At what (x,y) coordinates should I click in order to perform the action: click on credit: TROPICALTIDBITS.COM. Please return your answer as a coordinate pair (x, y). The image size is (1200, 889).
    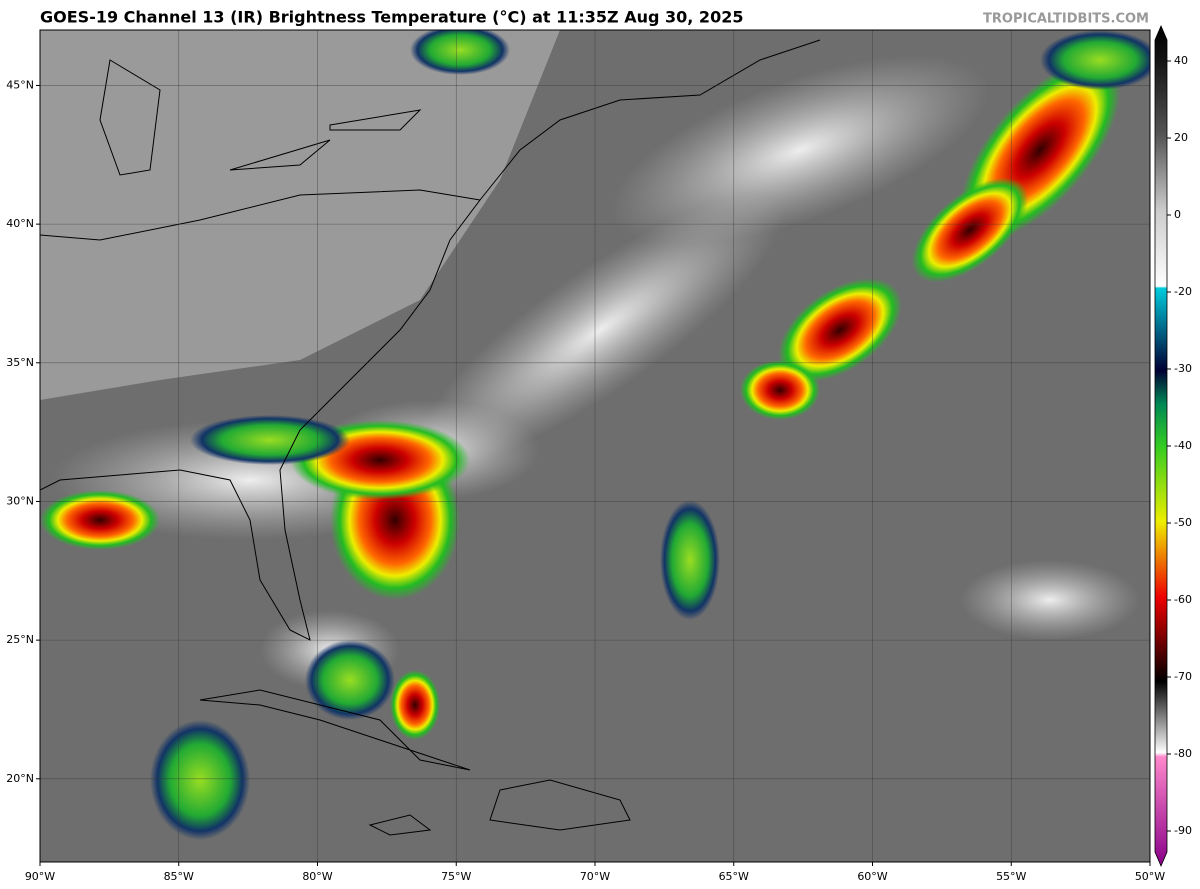
    Looking at the image, I should click on (1066, 19).